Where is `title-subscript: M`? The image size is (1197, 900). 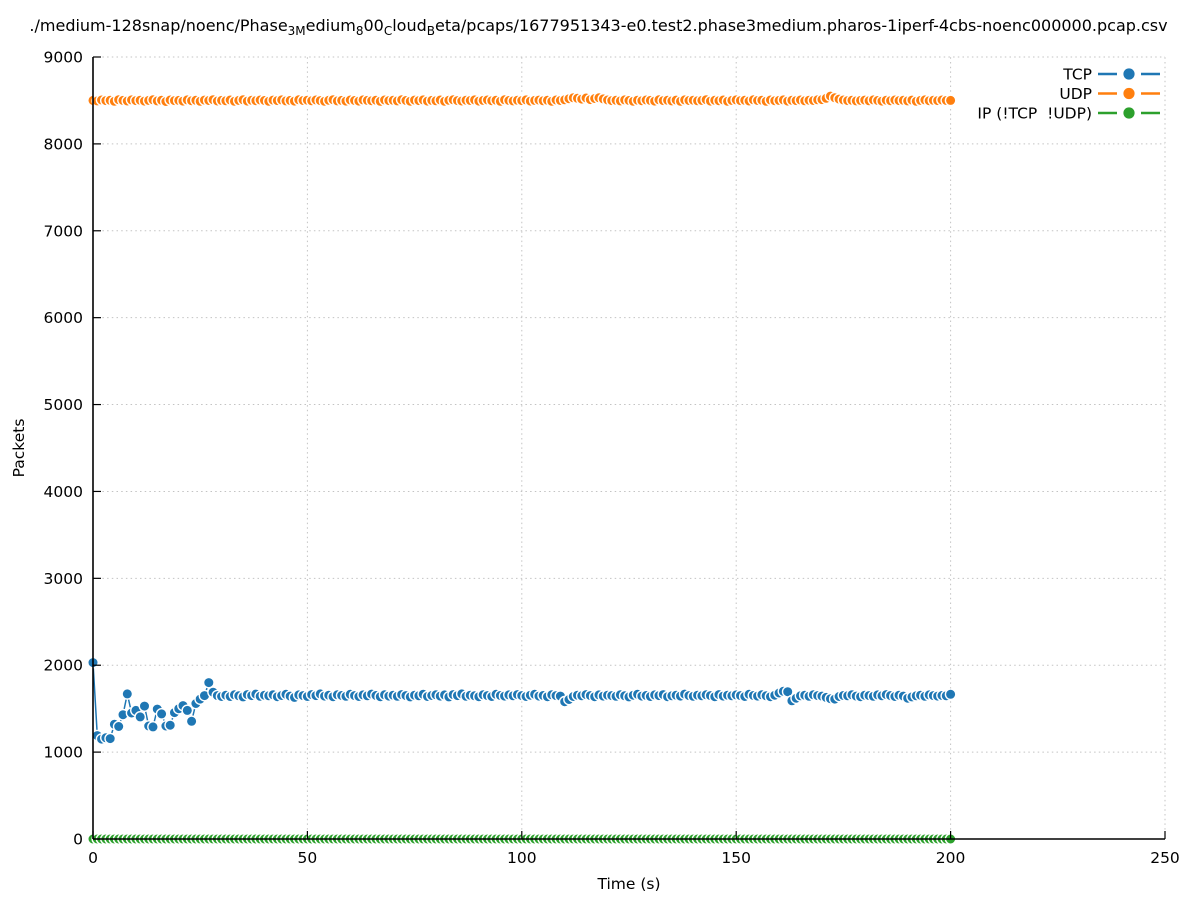 title-subscript: M is located at coordinates (300, 31).